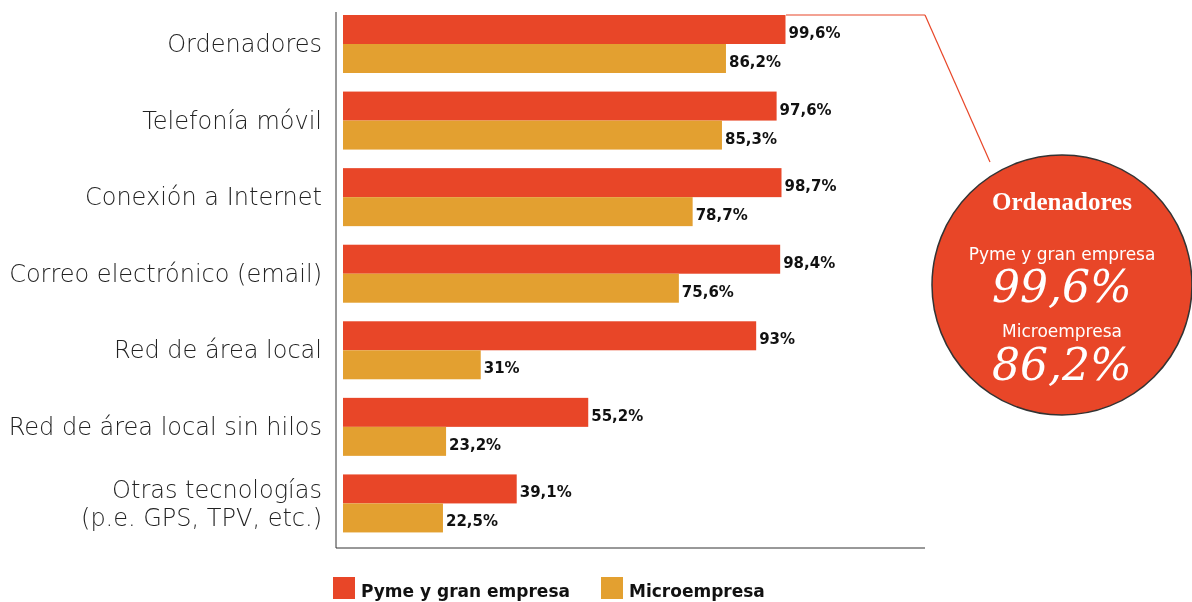 The width and height of the screenshot is (1192, 602). What do you see at coordinates (707, 291) in the screenshot?
I see `data-label: 75,6%` at bounding box center [707, 291].